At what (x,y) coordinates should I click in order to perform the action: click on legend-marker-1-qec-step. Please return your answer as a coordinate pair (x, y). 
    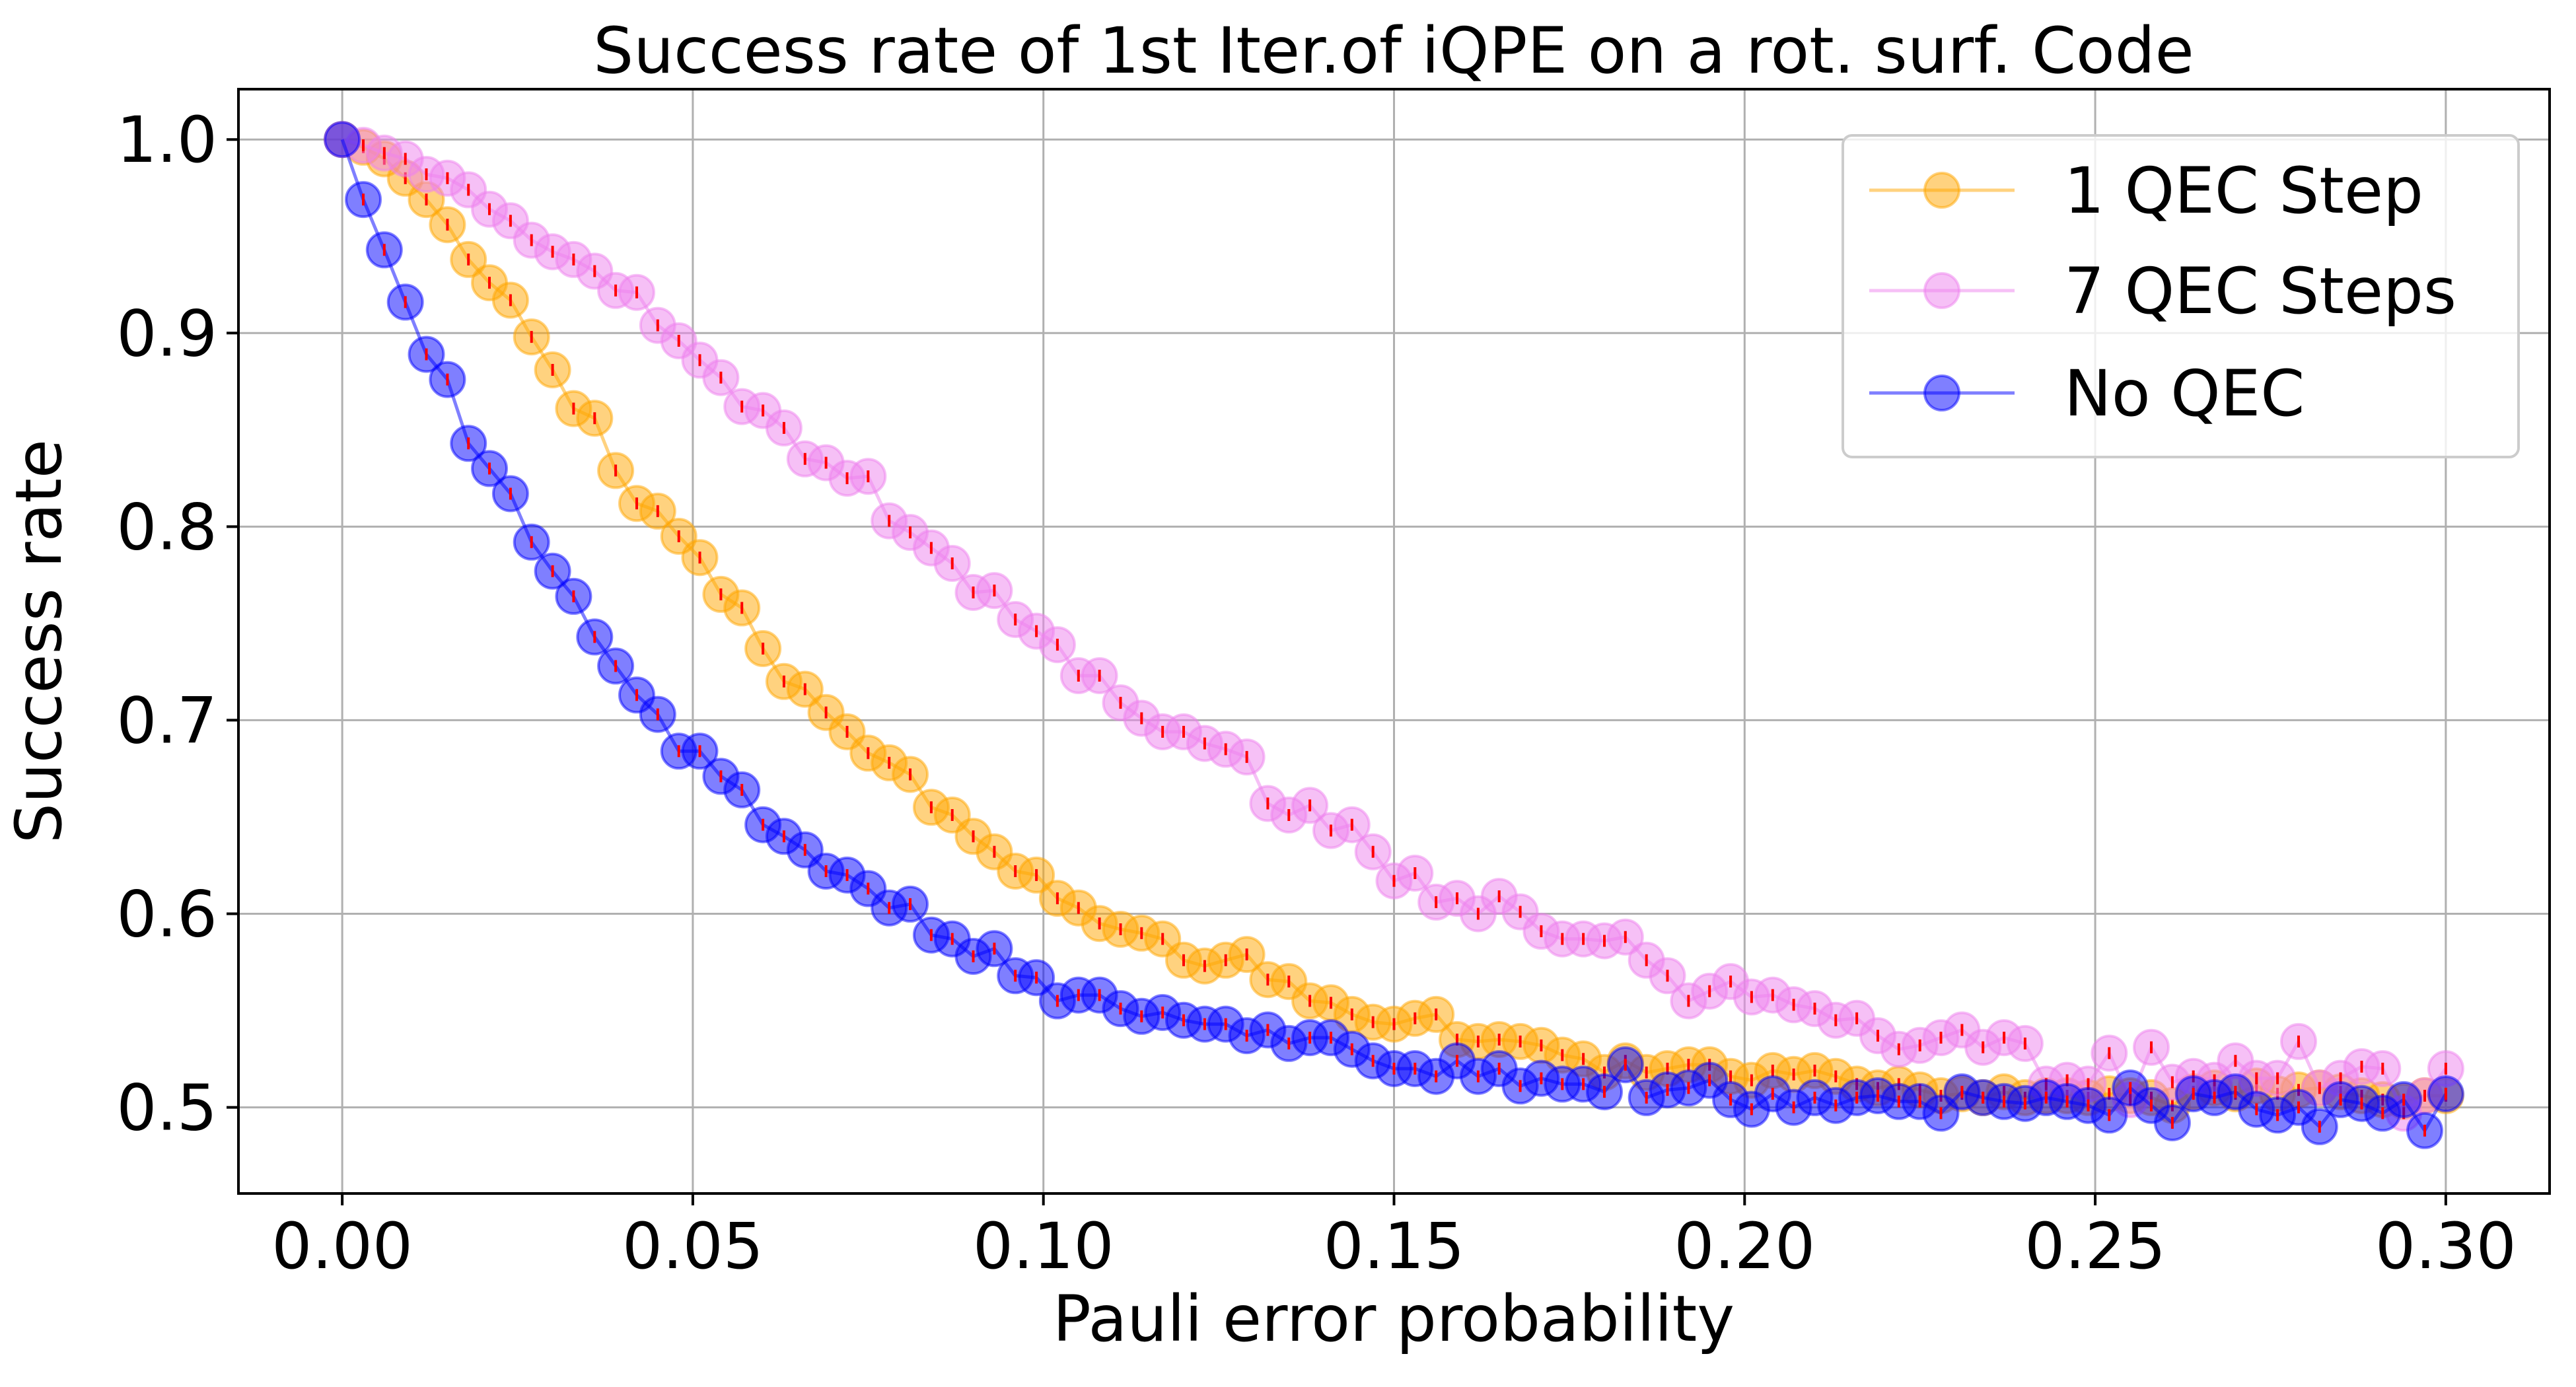
    Looking at the image, I should click on (1942, 190).